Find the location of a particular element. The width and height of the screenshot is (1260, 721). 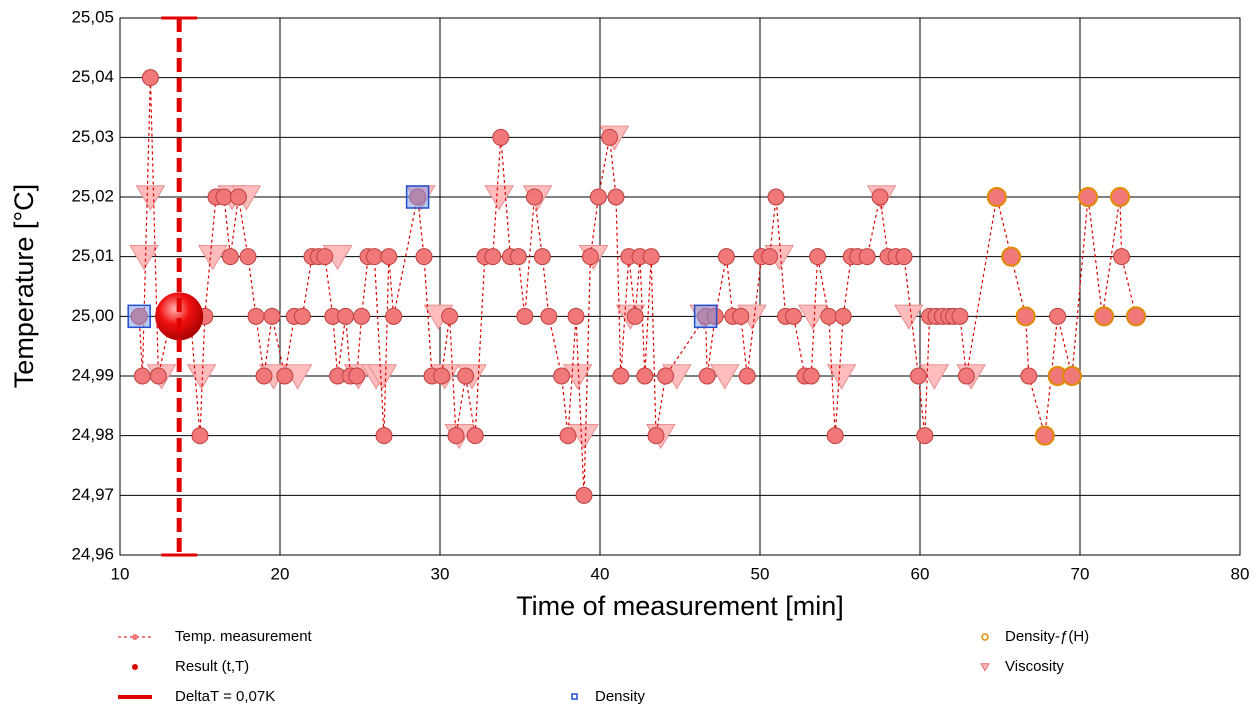

x-tick-label: 20 is located at coordinates (280, 573).